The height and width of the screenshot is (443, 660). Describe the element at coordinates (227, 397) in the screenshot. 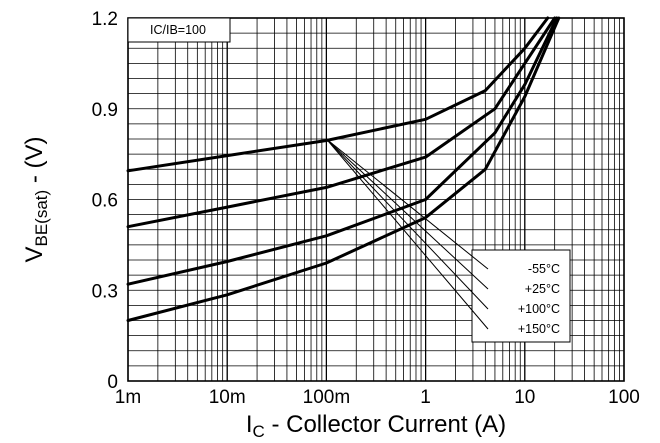

I see `x-tick-label: 10m` at that location.